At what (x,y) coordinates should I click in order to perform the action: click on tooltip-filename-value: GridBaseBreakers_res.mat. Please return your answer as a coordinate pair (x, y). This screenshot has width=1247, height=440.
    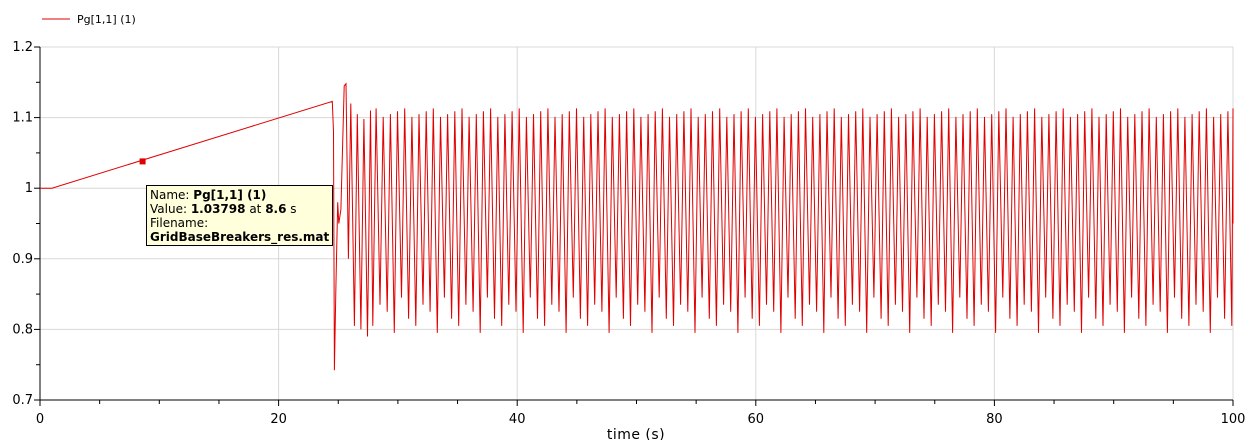
    Looking at the image, I should click on (240, 237).